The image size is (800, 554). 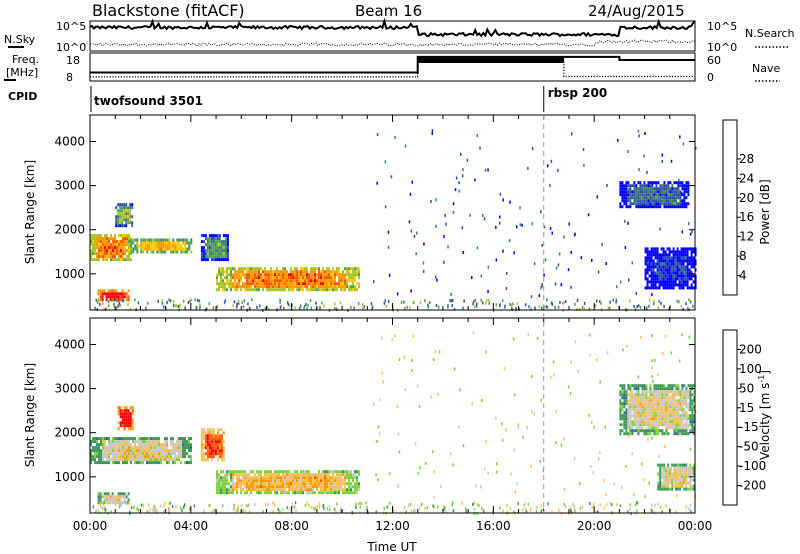 What do you see at coordinates (764, 415) in the screenshot?
I see `velocity-colorbar-label: Velocity [m s-1]` at bounding box center [764, 415].